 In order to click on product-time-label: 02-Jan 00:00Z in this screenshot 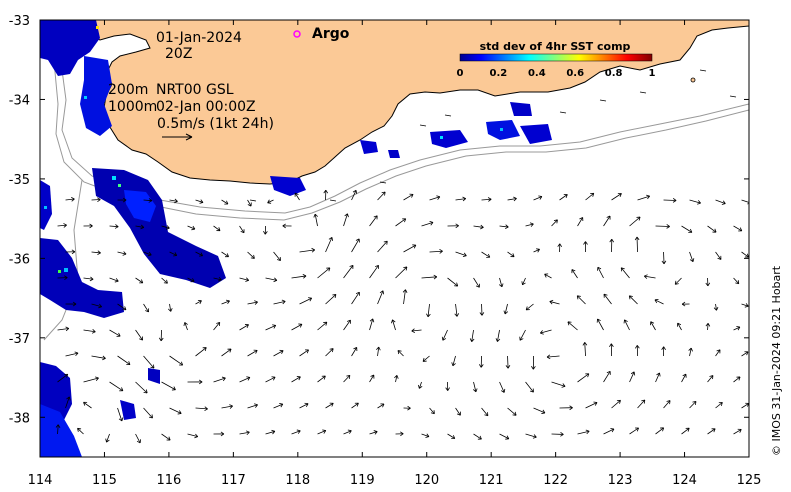, I will do `click(206, 107)`.